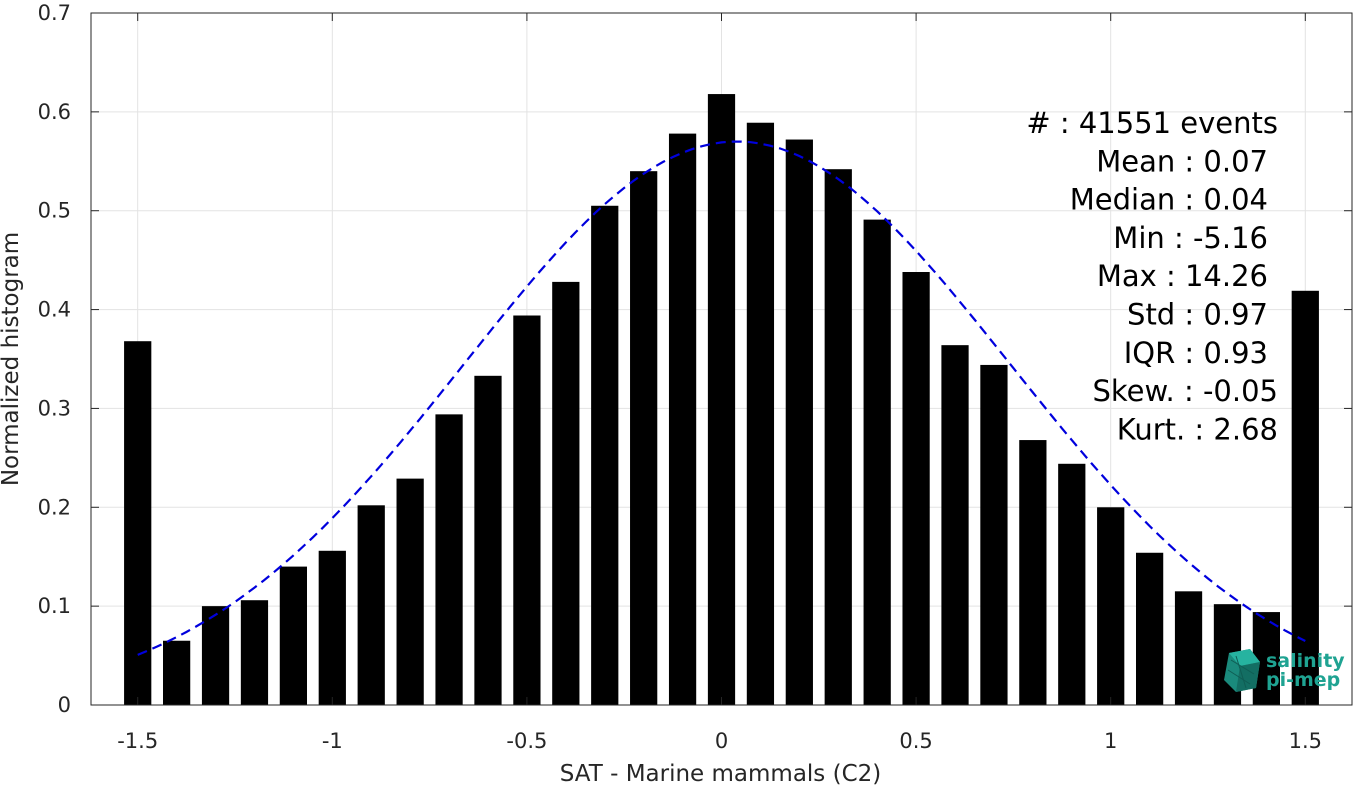  What do you see at coordinates (1190, 238) in the screenshot?
I see `stat-line-3: Min : -5.16` at bounding box center [1190, 238].